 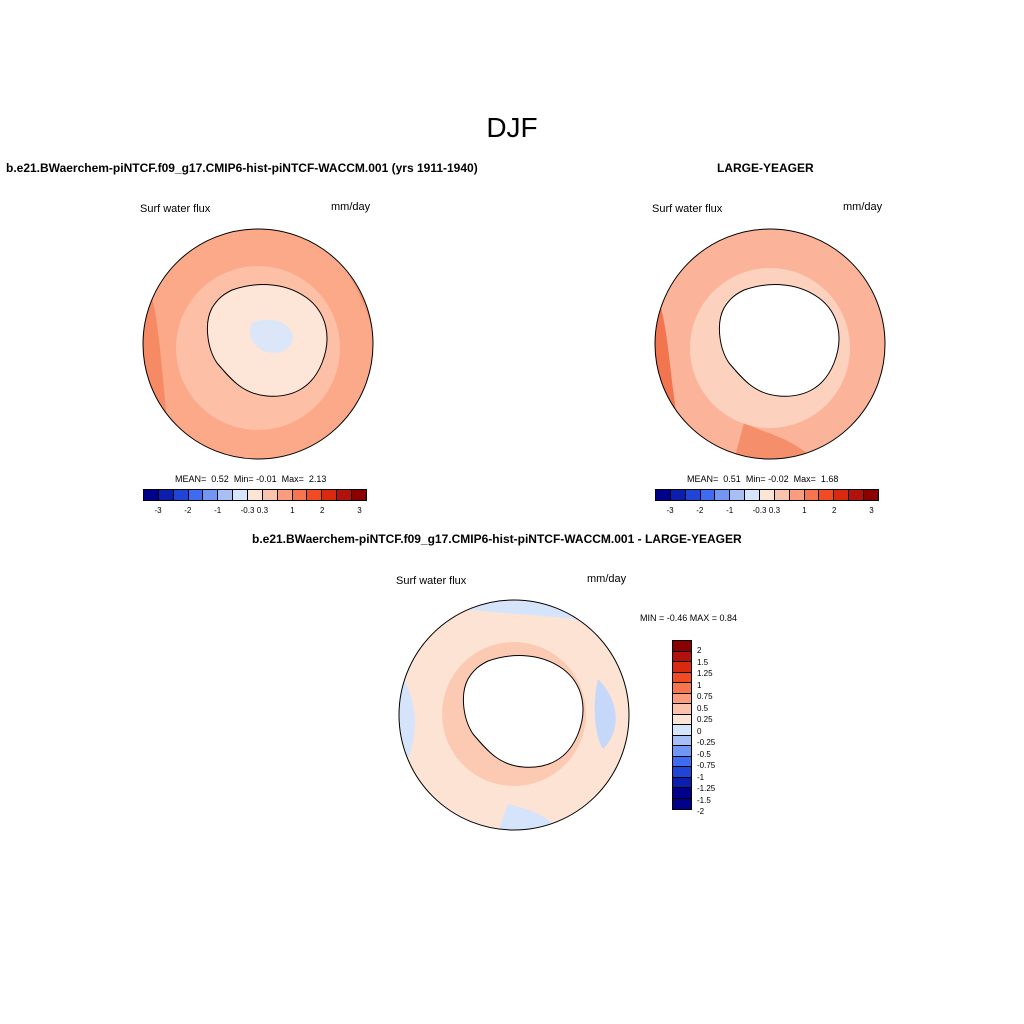 I want to click on colorbar-label: 0, so click(x=699, y=731).